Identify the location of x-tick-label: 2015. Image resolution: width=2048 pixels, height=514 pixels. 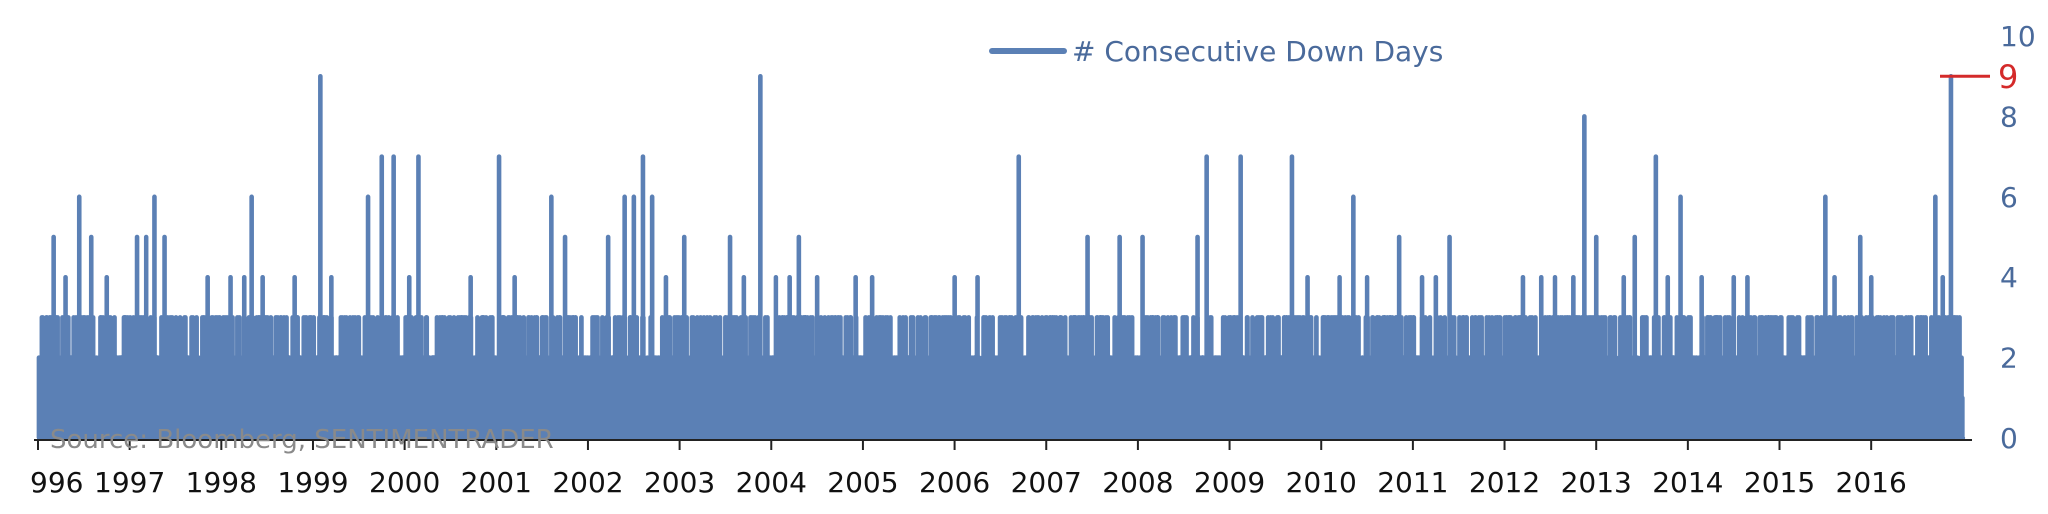
(1779, 482).